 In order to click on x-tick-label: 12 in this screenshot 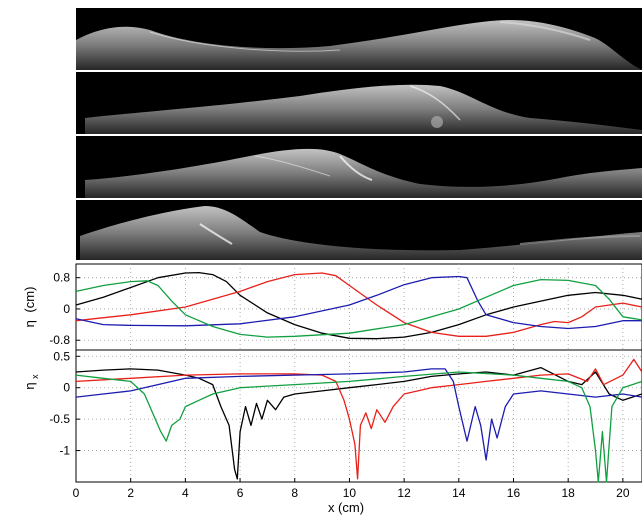, I will do `click(404, 493)`.